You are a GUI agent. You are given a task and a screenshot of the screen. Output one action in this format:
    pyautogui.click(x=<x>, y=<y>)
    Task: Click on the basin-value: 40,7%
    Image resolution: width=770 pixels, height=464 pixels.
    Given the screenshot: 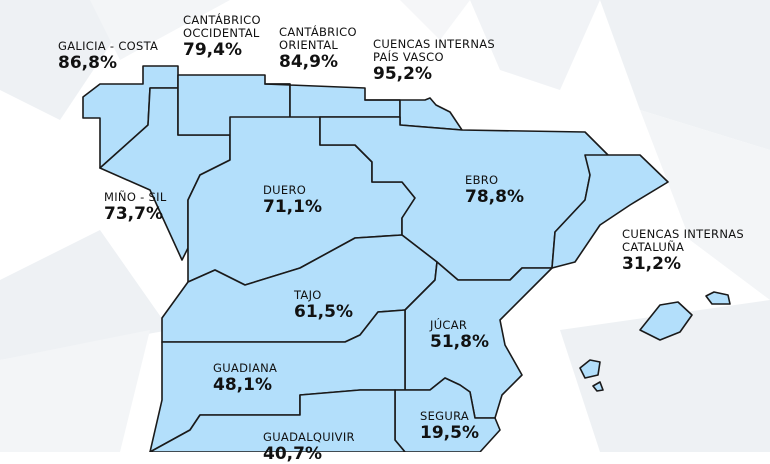 What is the action you would take?
    pyautogui.click(x=292, y=453)
    